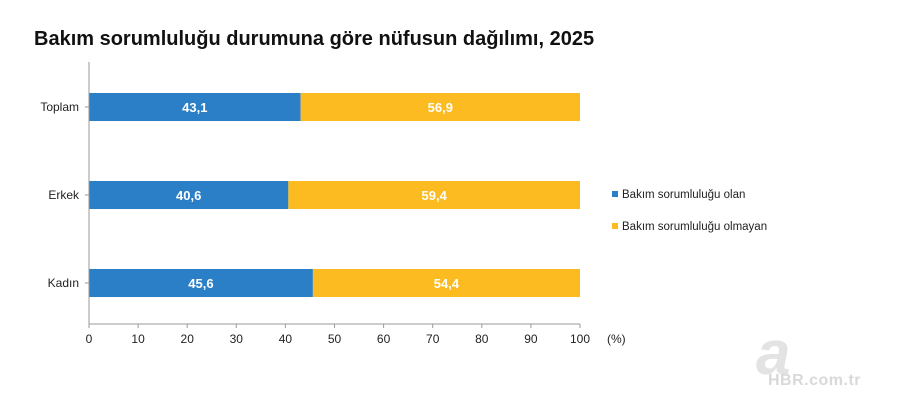  I want to click on data-label: 45,6, so click(200, 283).